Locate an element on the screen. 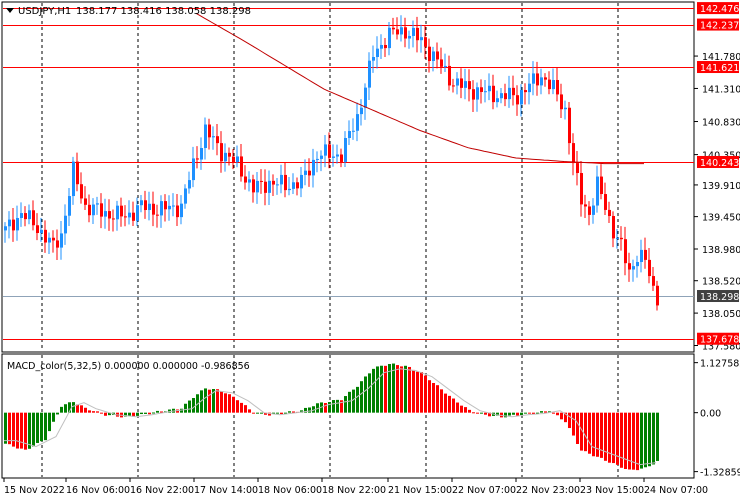 The image size is (740, 500). price-tick-label: 140.830 is located at coordinates (721, 123).